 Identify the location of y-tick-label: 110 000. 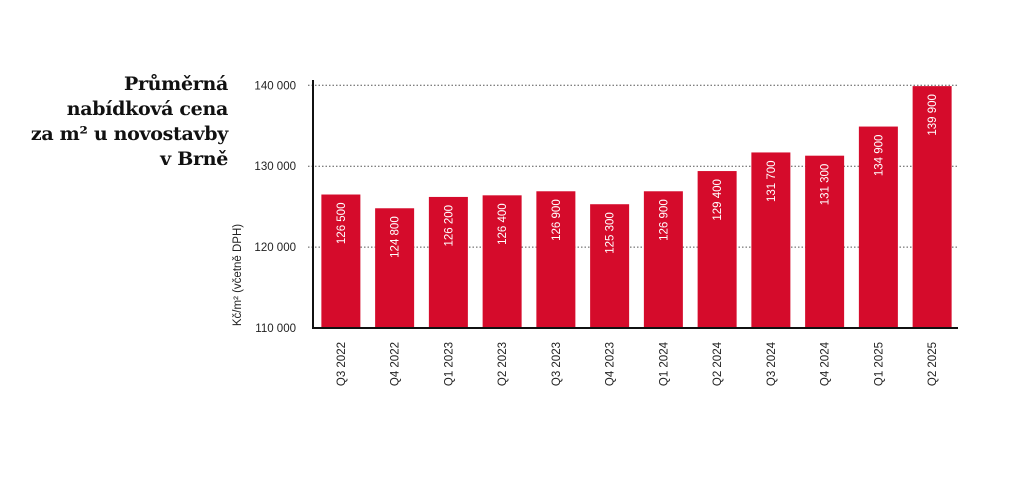
(275, 329).